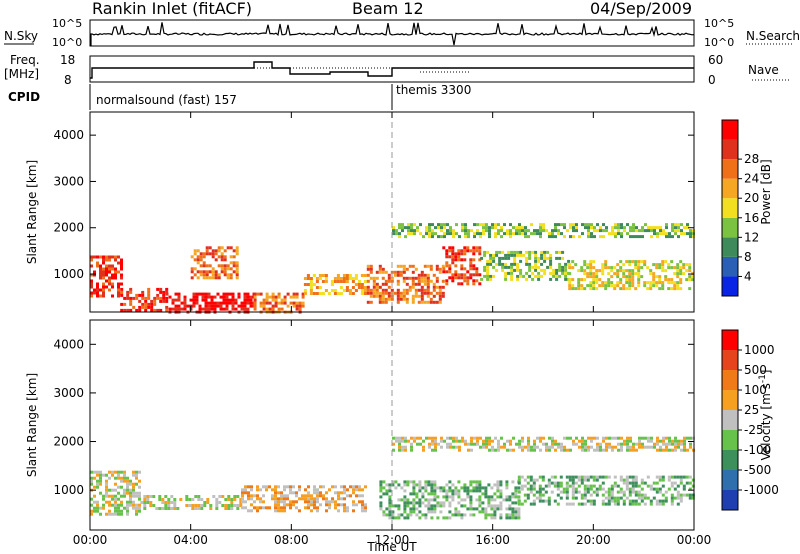  I want to click on powerColorbar-tick-6: 28, so click(751, 159).